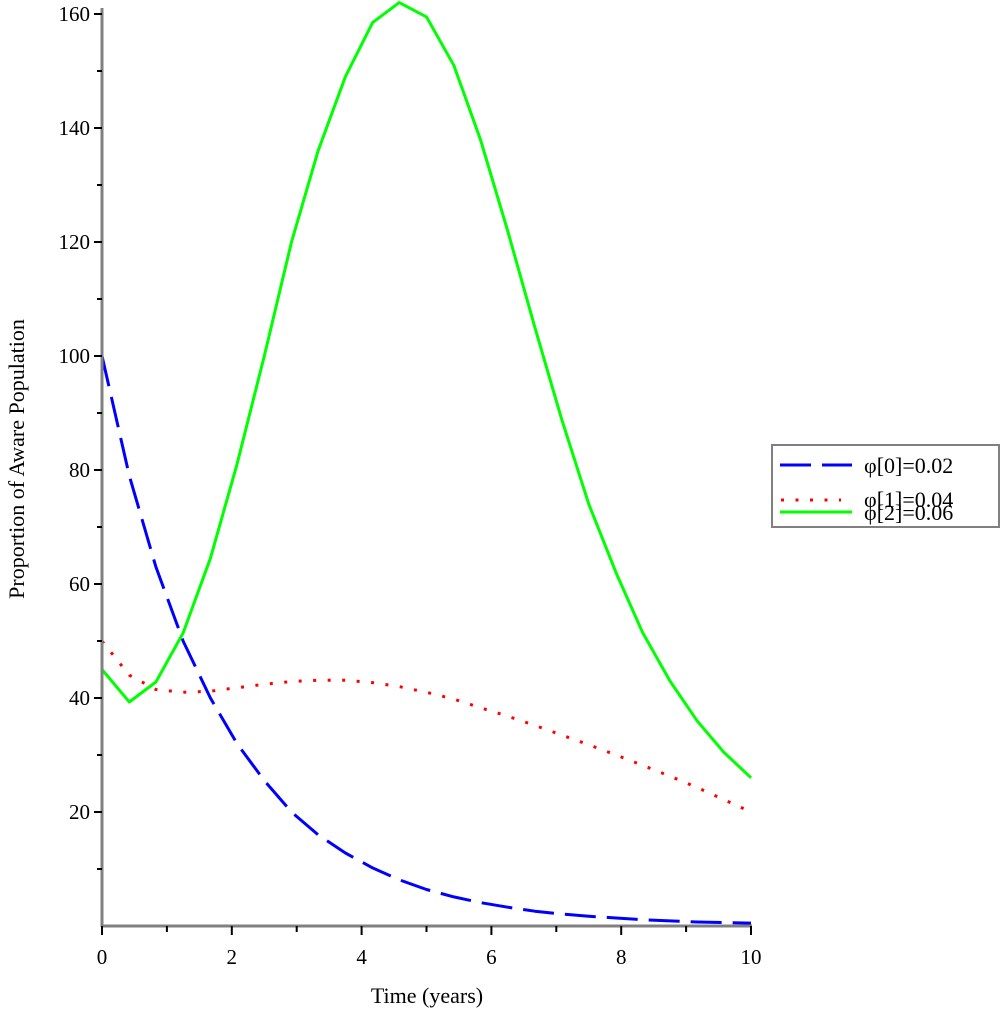  Describe the element at coordinates (908, 512) in the screenshot. I see `legend-label: φ[2]=0.06` at that location.